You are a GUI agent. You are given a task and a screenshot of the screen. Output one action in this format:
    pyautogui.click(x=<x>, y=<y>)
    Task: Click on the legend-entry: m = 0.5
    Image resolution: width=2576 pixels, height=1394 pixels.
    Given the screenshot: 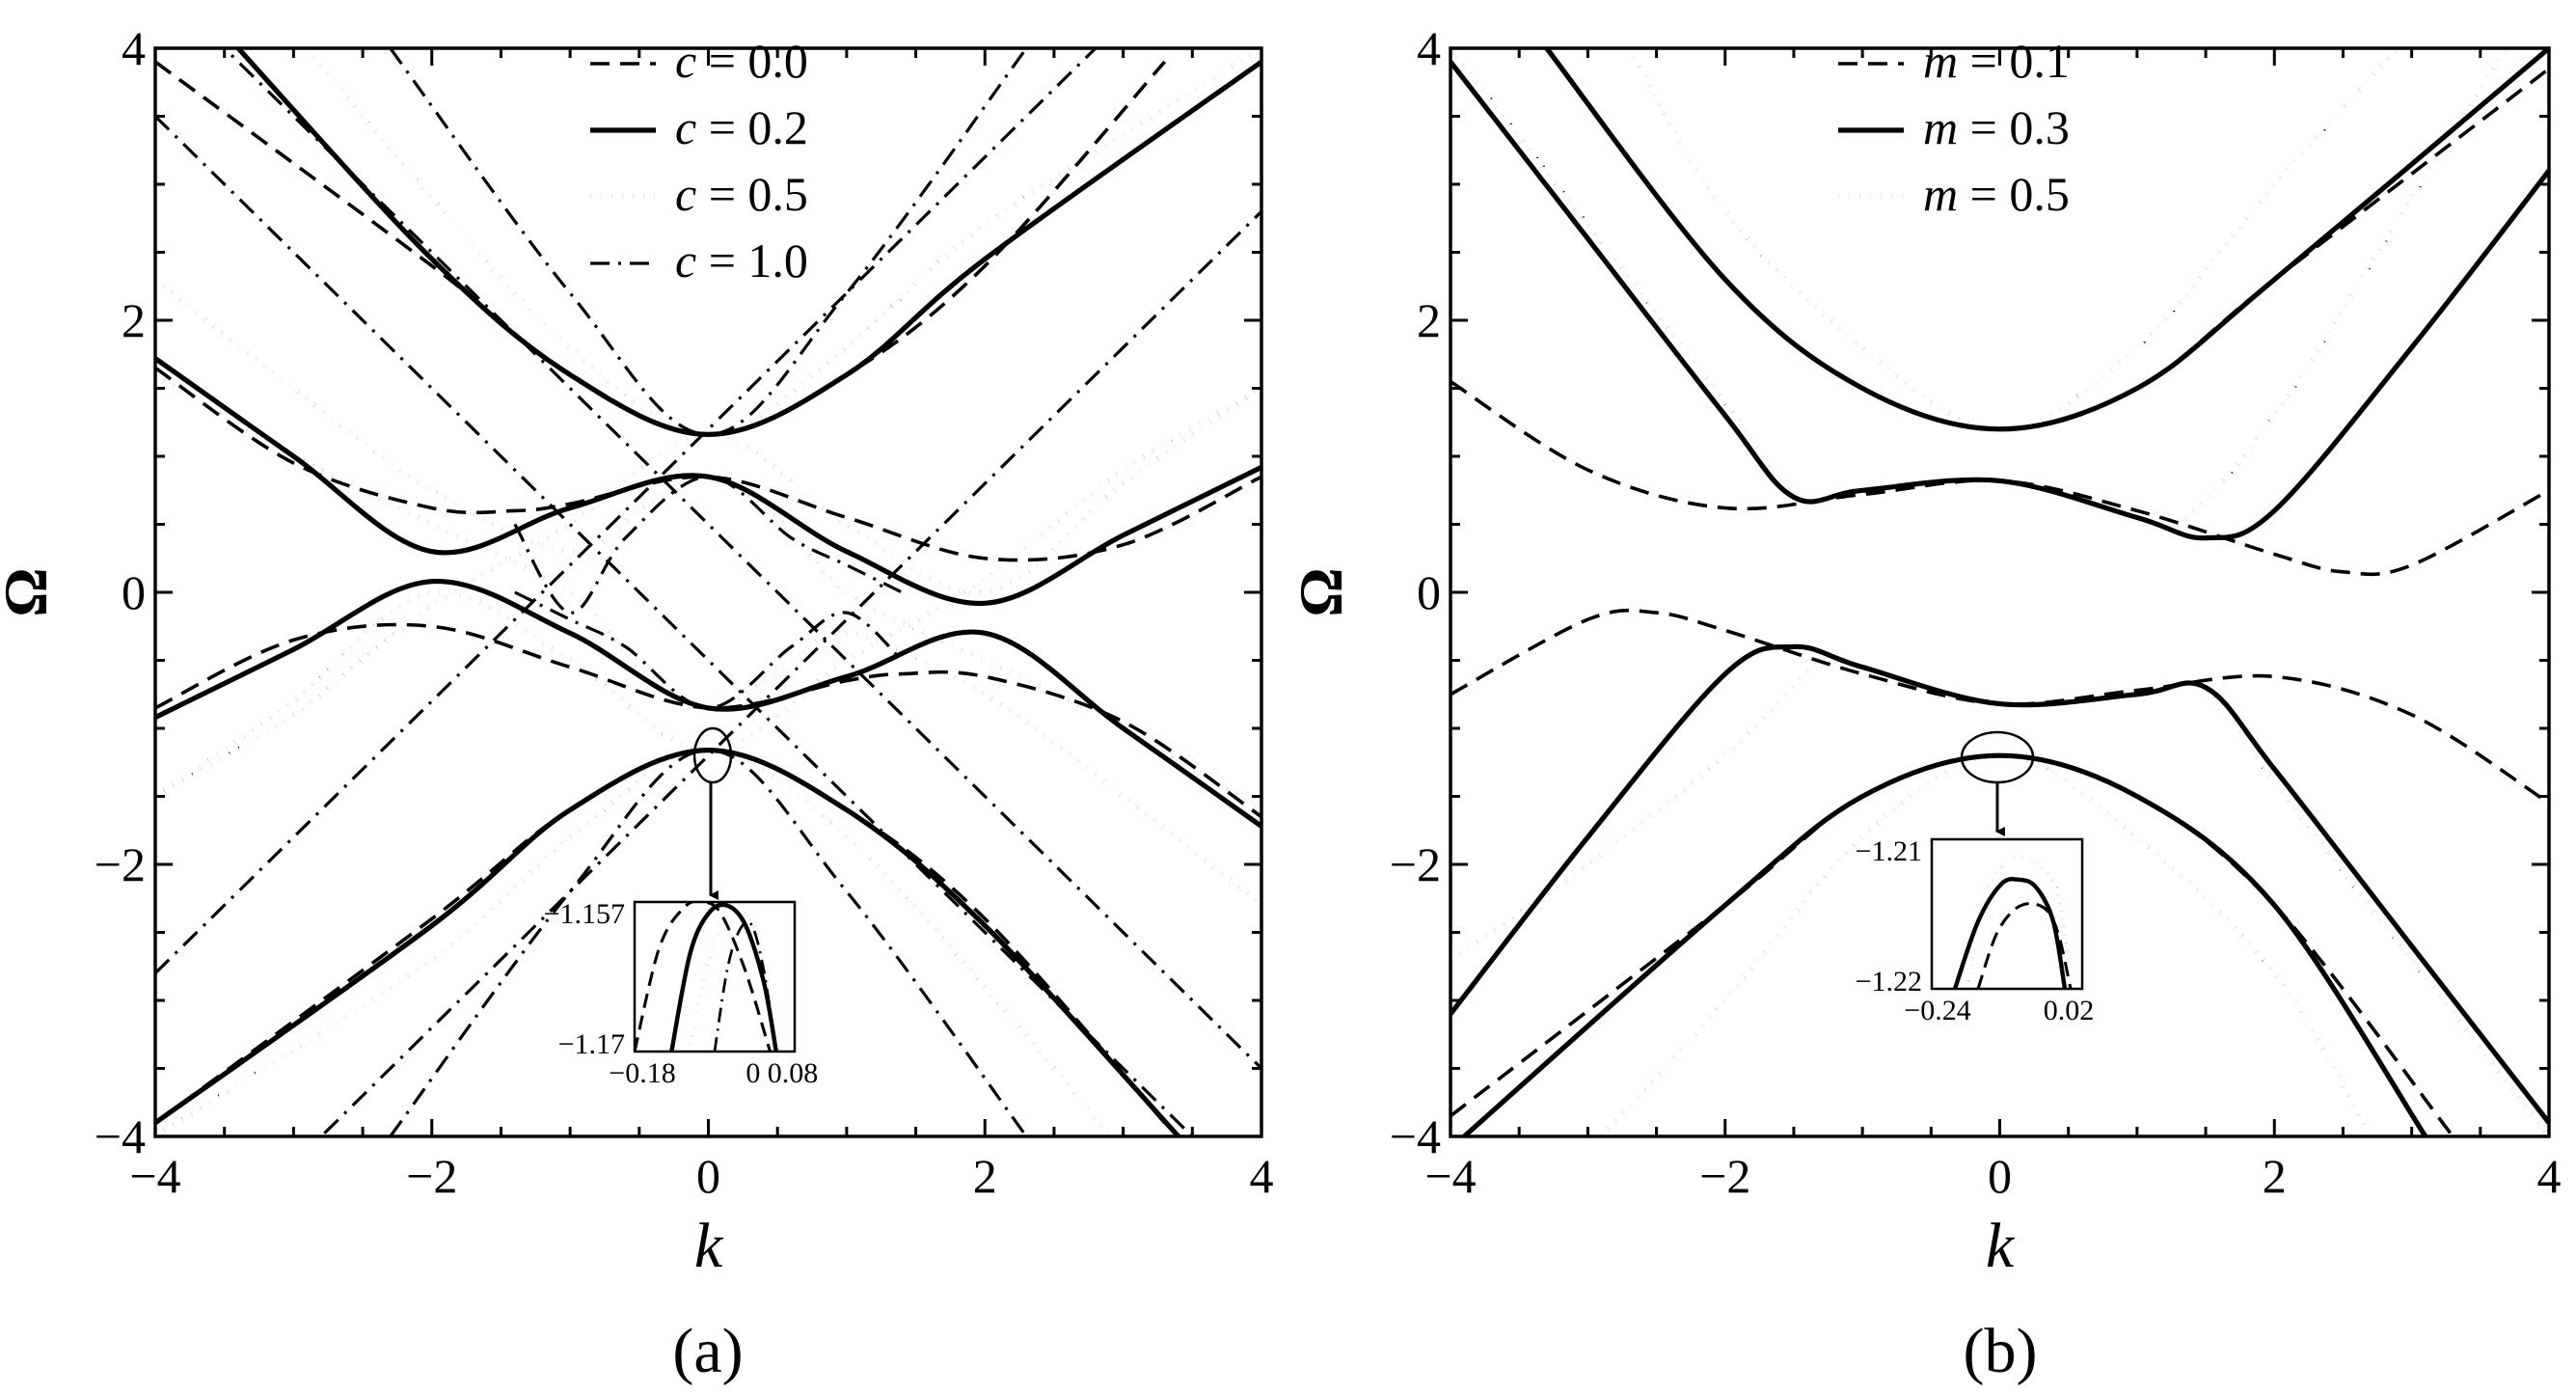 What is the action you would take?
    pyautogui.click(x=1996, y=194)
    